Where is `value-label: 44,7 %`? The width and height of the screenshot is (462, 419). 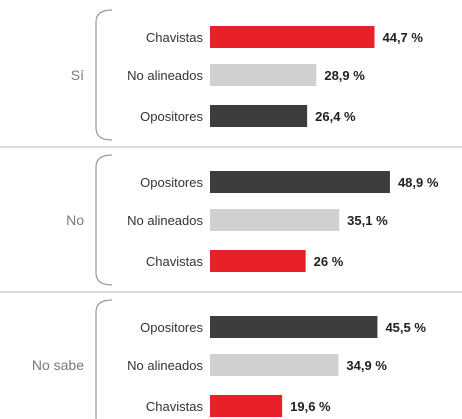
value-label: 44,7 % is located at coordinates (402, 37).